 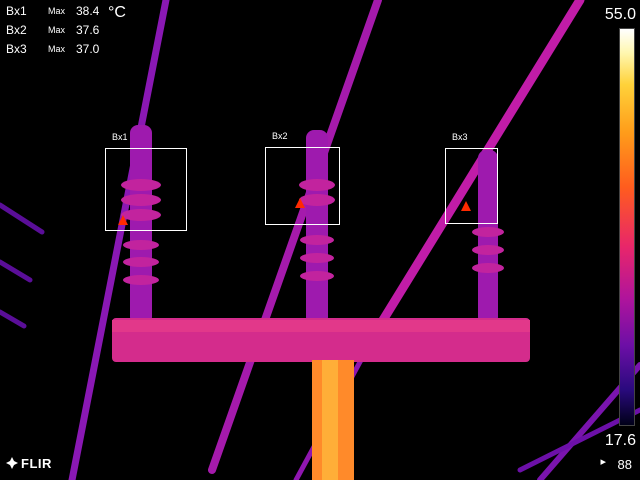 I want to click on box-label: Bx2, so click(x=280, y=136).